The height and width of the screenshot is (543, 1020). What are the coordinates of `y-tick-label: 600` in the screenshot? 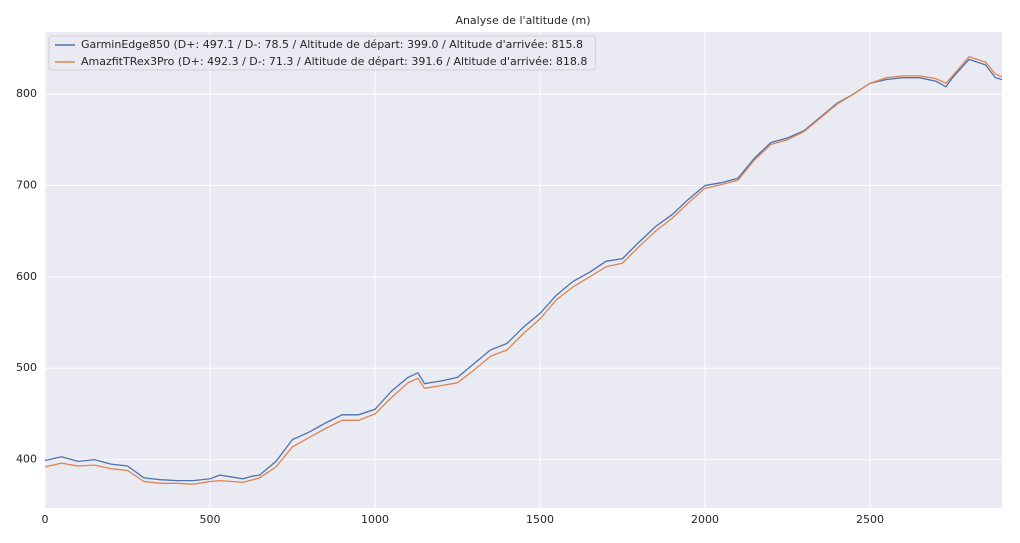 It's located at (26, 276).